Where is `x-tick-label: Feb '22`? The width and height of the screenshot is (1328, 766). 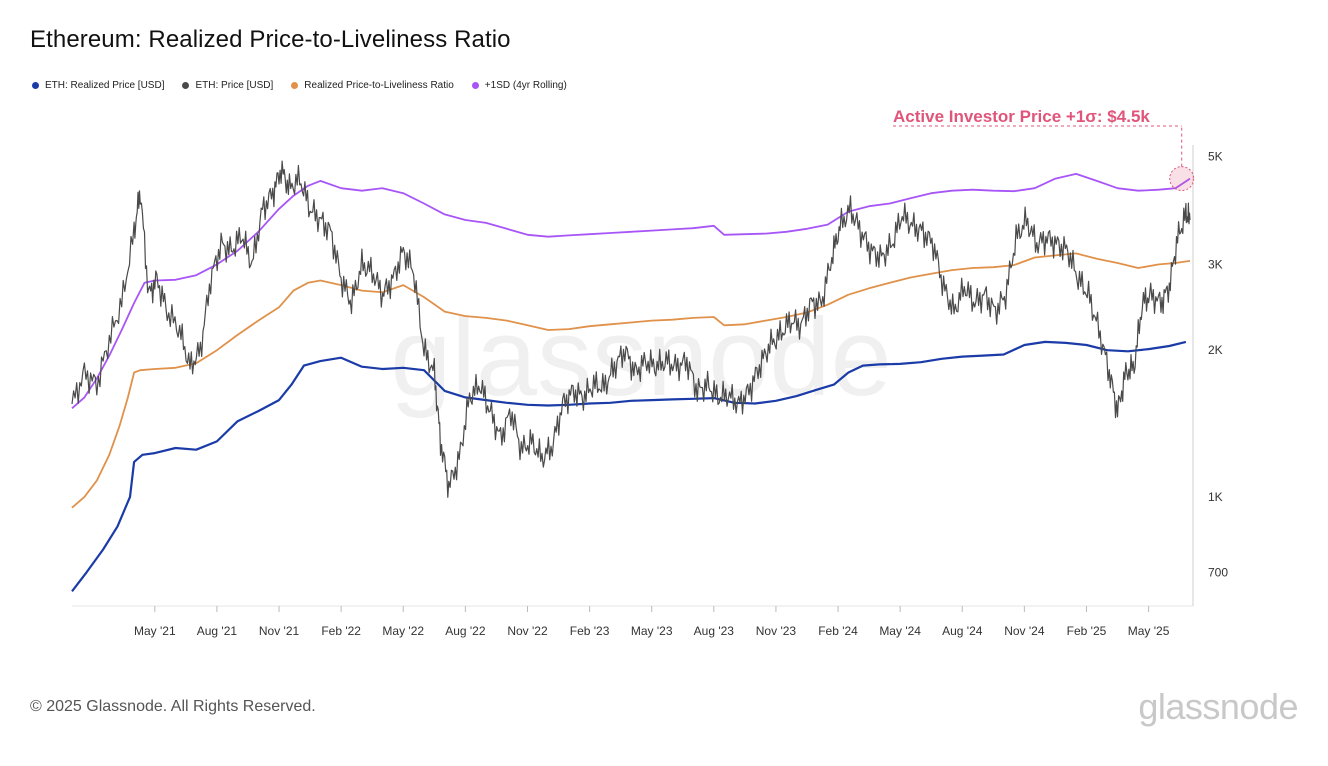
x-tick-label: Feb '22 is located at coordinates (341, 631).